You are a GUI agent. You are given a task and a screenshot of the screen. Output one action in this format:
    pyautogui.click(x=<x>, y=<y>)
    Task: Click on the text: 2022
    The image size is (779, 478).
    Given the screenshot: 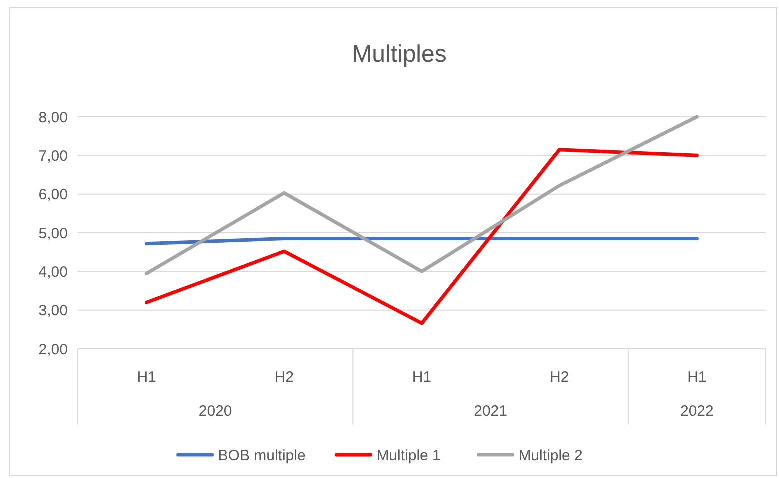 What is the action you would take?
    pyautogui.click(x=697, y=411)
    